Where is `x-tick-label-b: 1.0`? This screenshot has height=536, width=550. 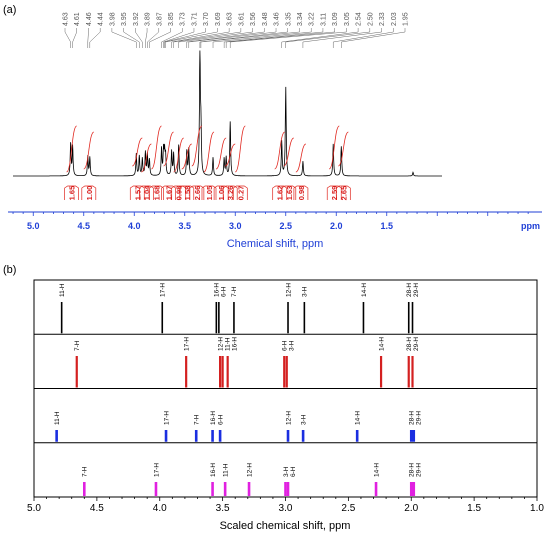 x-tick-label-b: 1.0 is located at coordinates (537, 508).